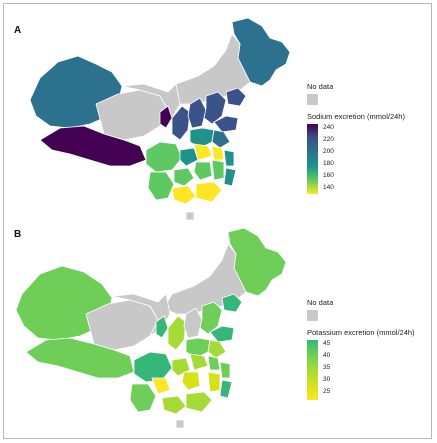 This screenshot has height=443, width=437. Describe the element at coordinates (166, 117) in the screenshot. I see `region-a-ningxia` at that location.